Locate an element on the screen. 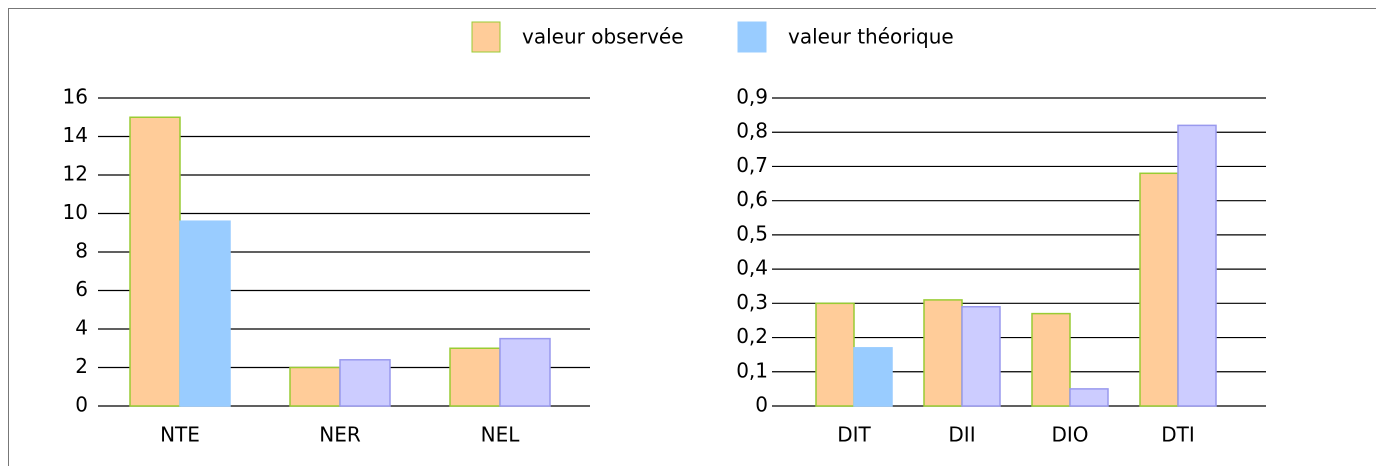 The image size is (1376, 466). y-tick-label: 2 is located at coordinates (81, 366).